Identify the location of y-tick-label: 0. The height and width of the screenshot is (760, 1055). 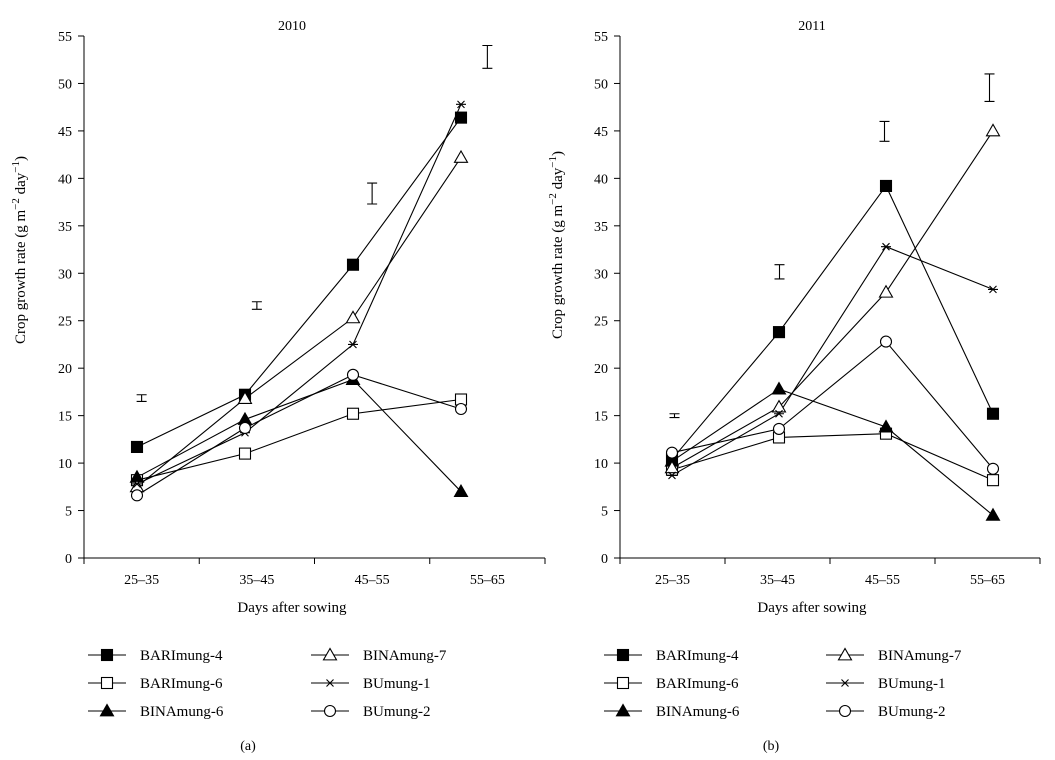
(604, 559).